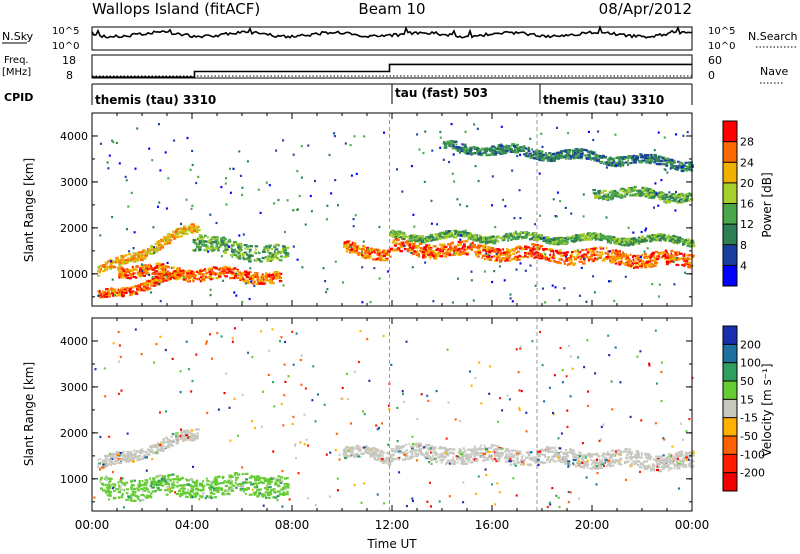 This screenshot has width=800, height=554. What do you see at coordinates (391, 9) in the screenshot?
I see `beam-title: Beam 10` at bounding box center [391, 9].